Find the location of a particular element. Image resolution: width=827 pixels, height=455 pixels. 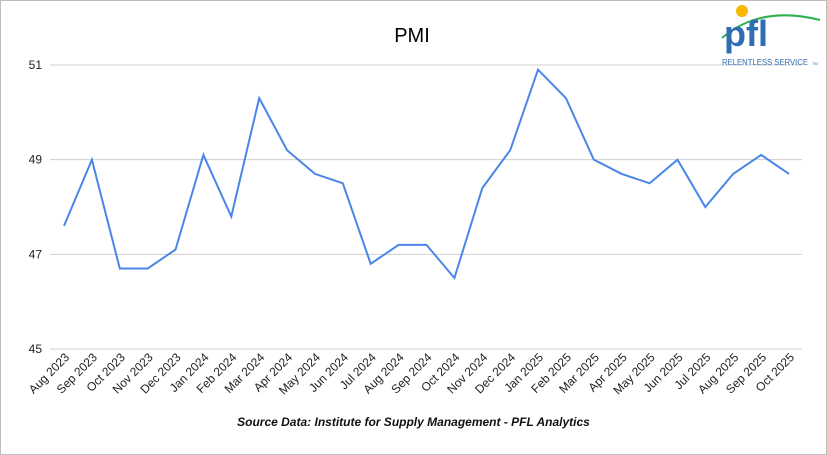

y-tick-label: 49 is located at coordinates (36, 160).